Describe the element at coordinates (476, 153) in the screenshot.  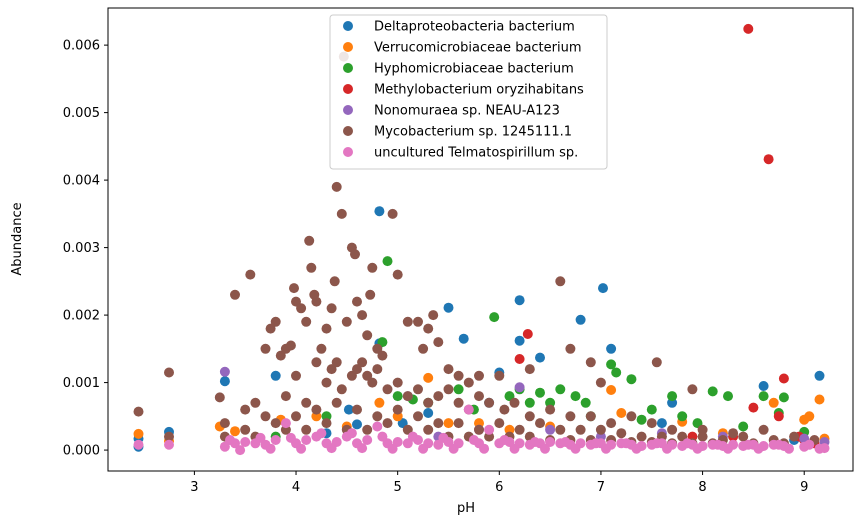
I see `legend-label: uncultured Telmatospirillum sp.` at that location.